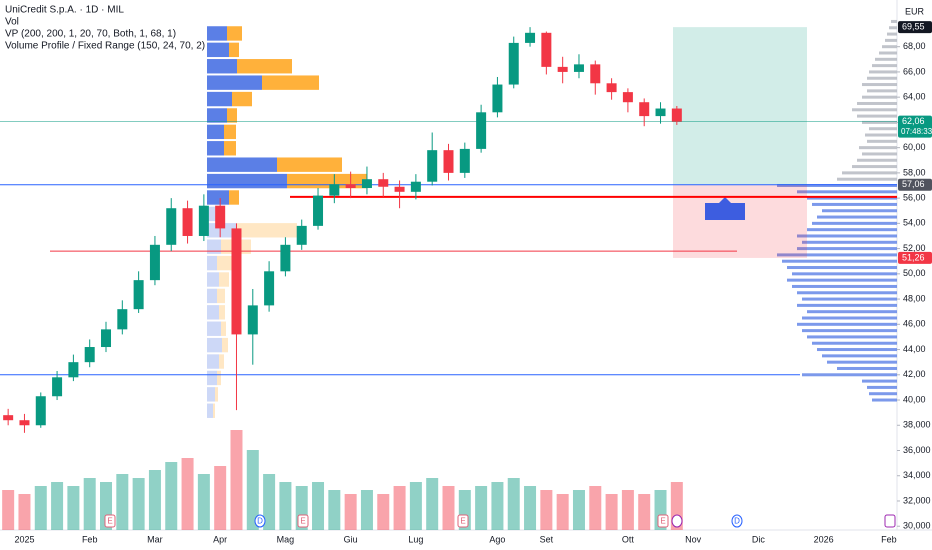 This screenshot has width=932, height=550. Describe the element at coordinates (915, 11) in the screenshot. I see `currency: EUR` at that location.